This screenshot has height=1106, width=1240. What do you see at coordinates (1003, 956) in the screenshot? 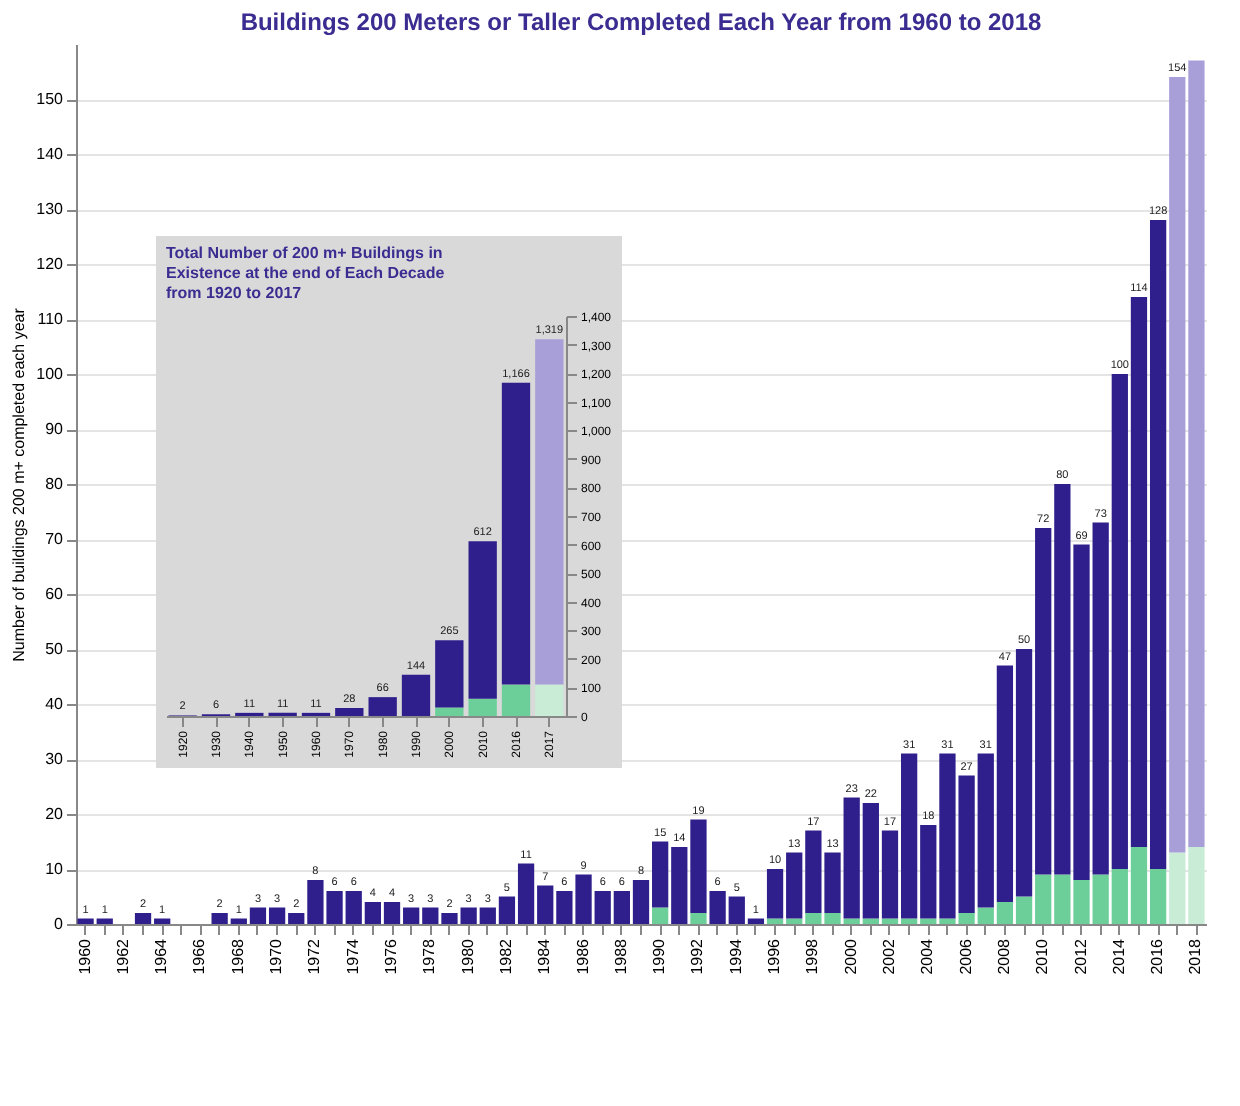
I see `x-tick-label: 2008` at bounding box center [1003, 956].